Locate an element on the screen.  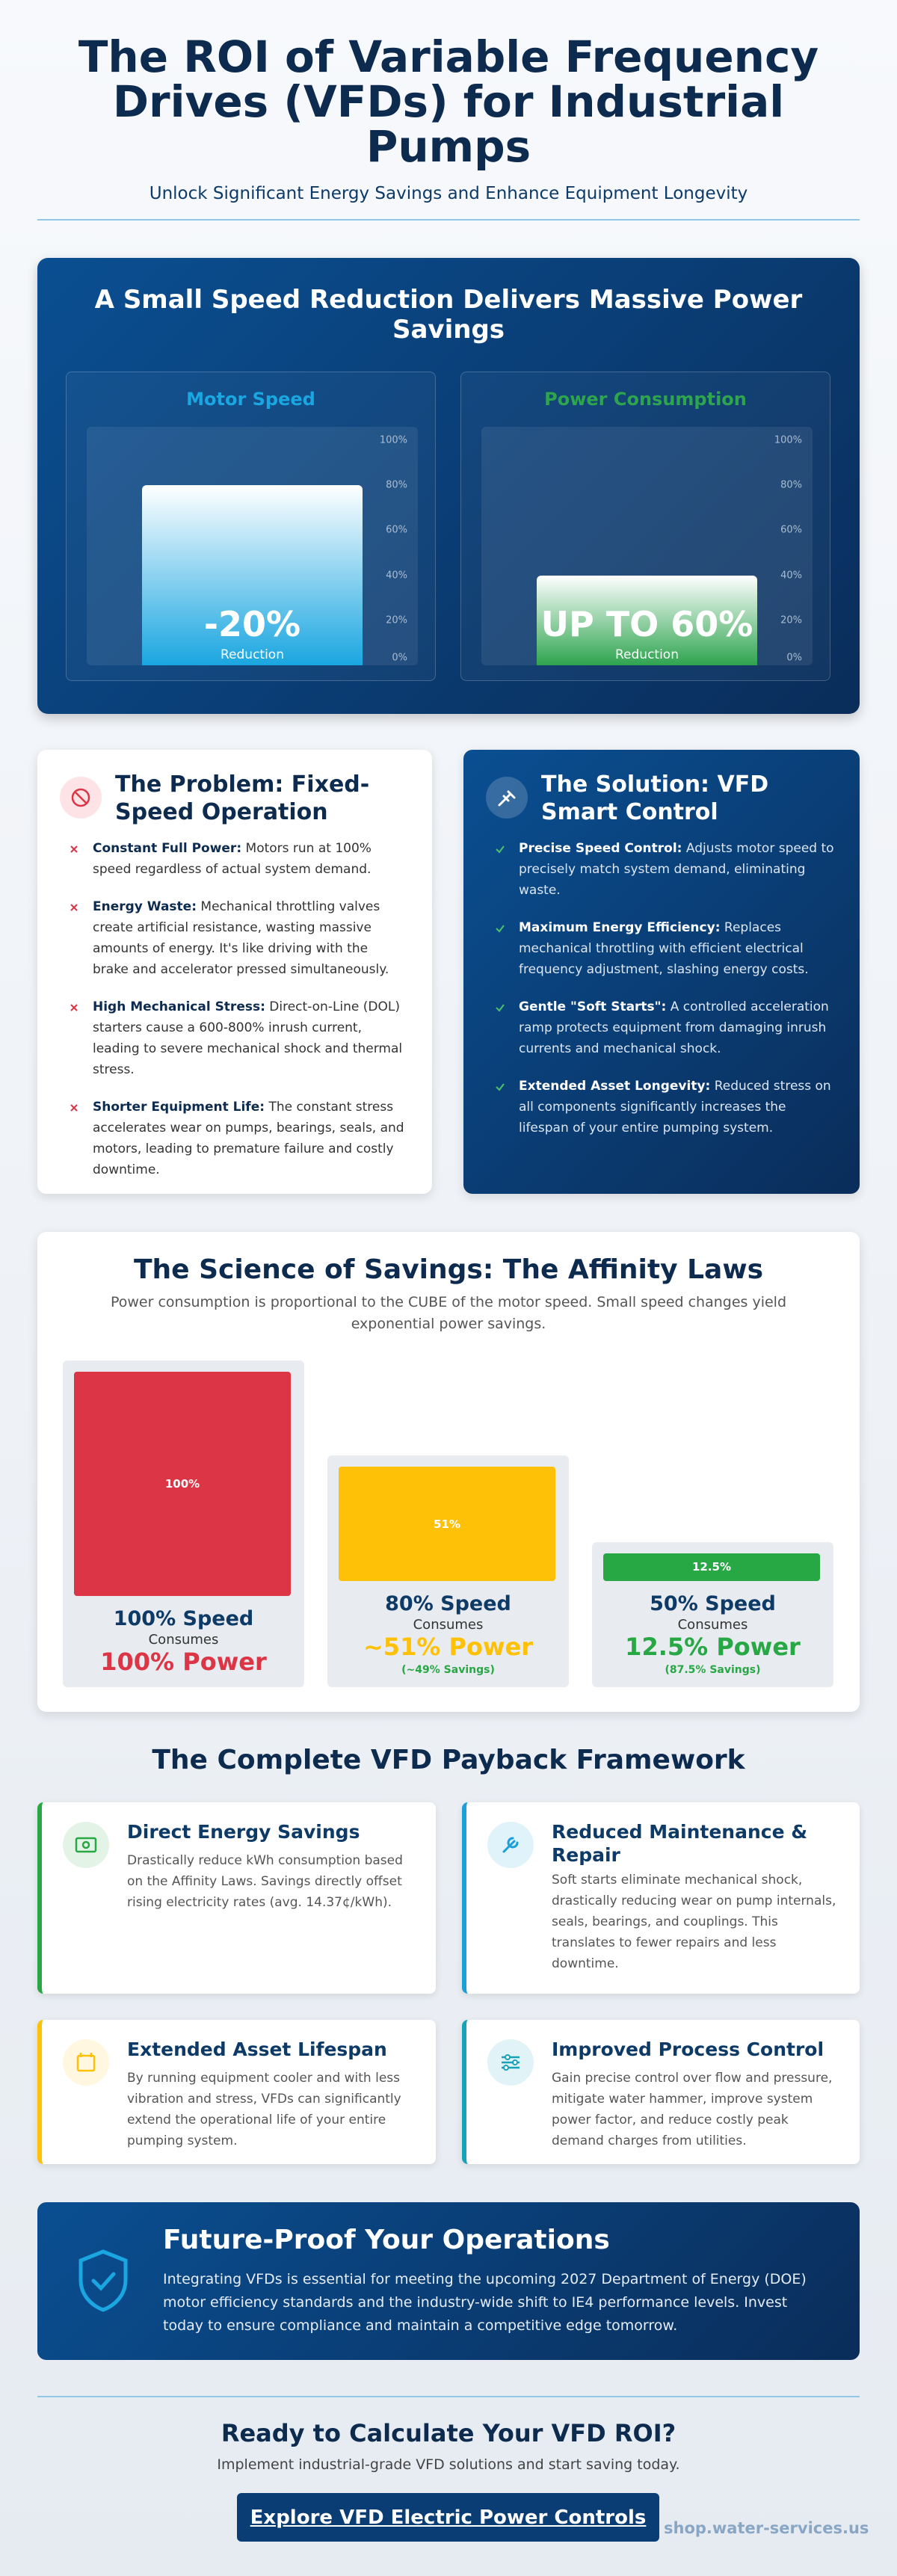
speed-label: 80% Speed is located at coordinates (448, 1603).